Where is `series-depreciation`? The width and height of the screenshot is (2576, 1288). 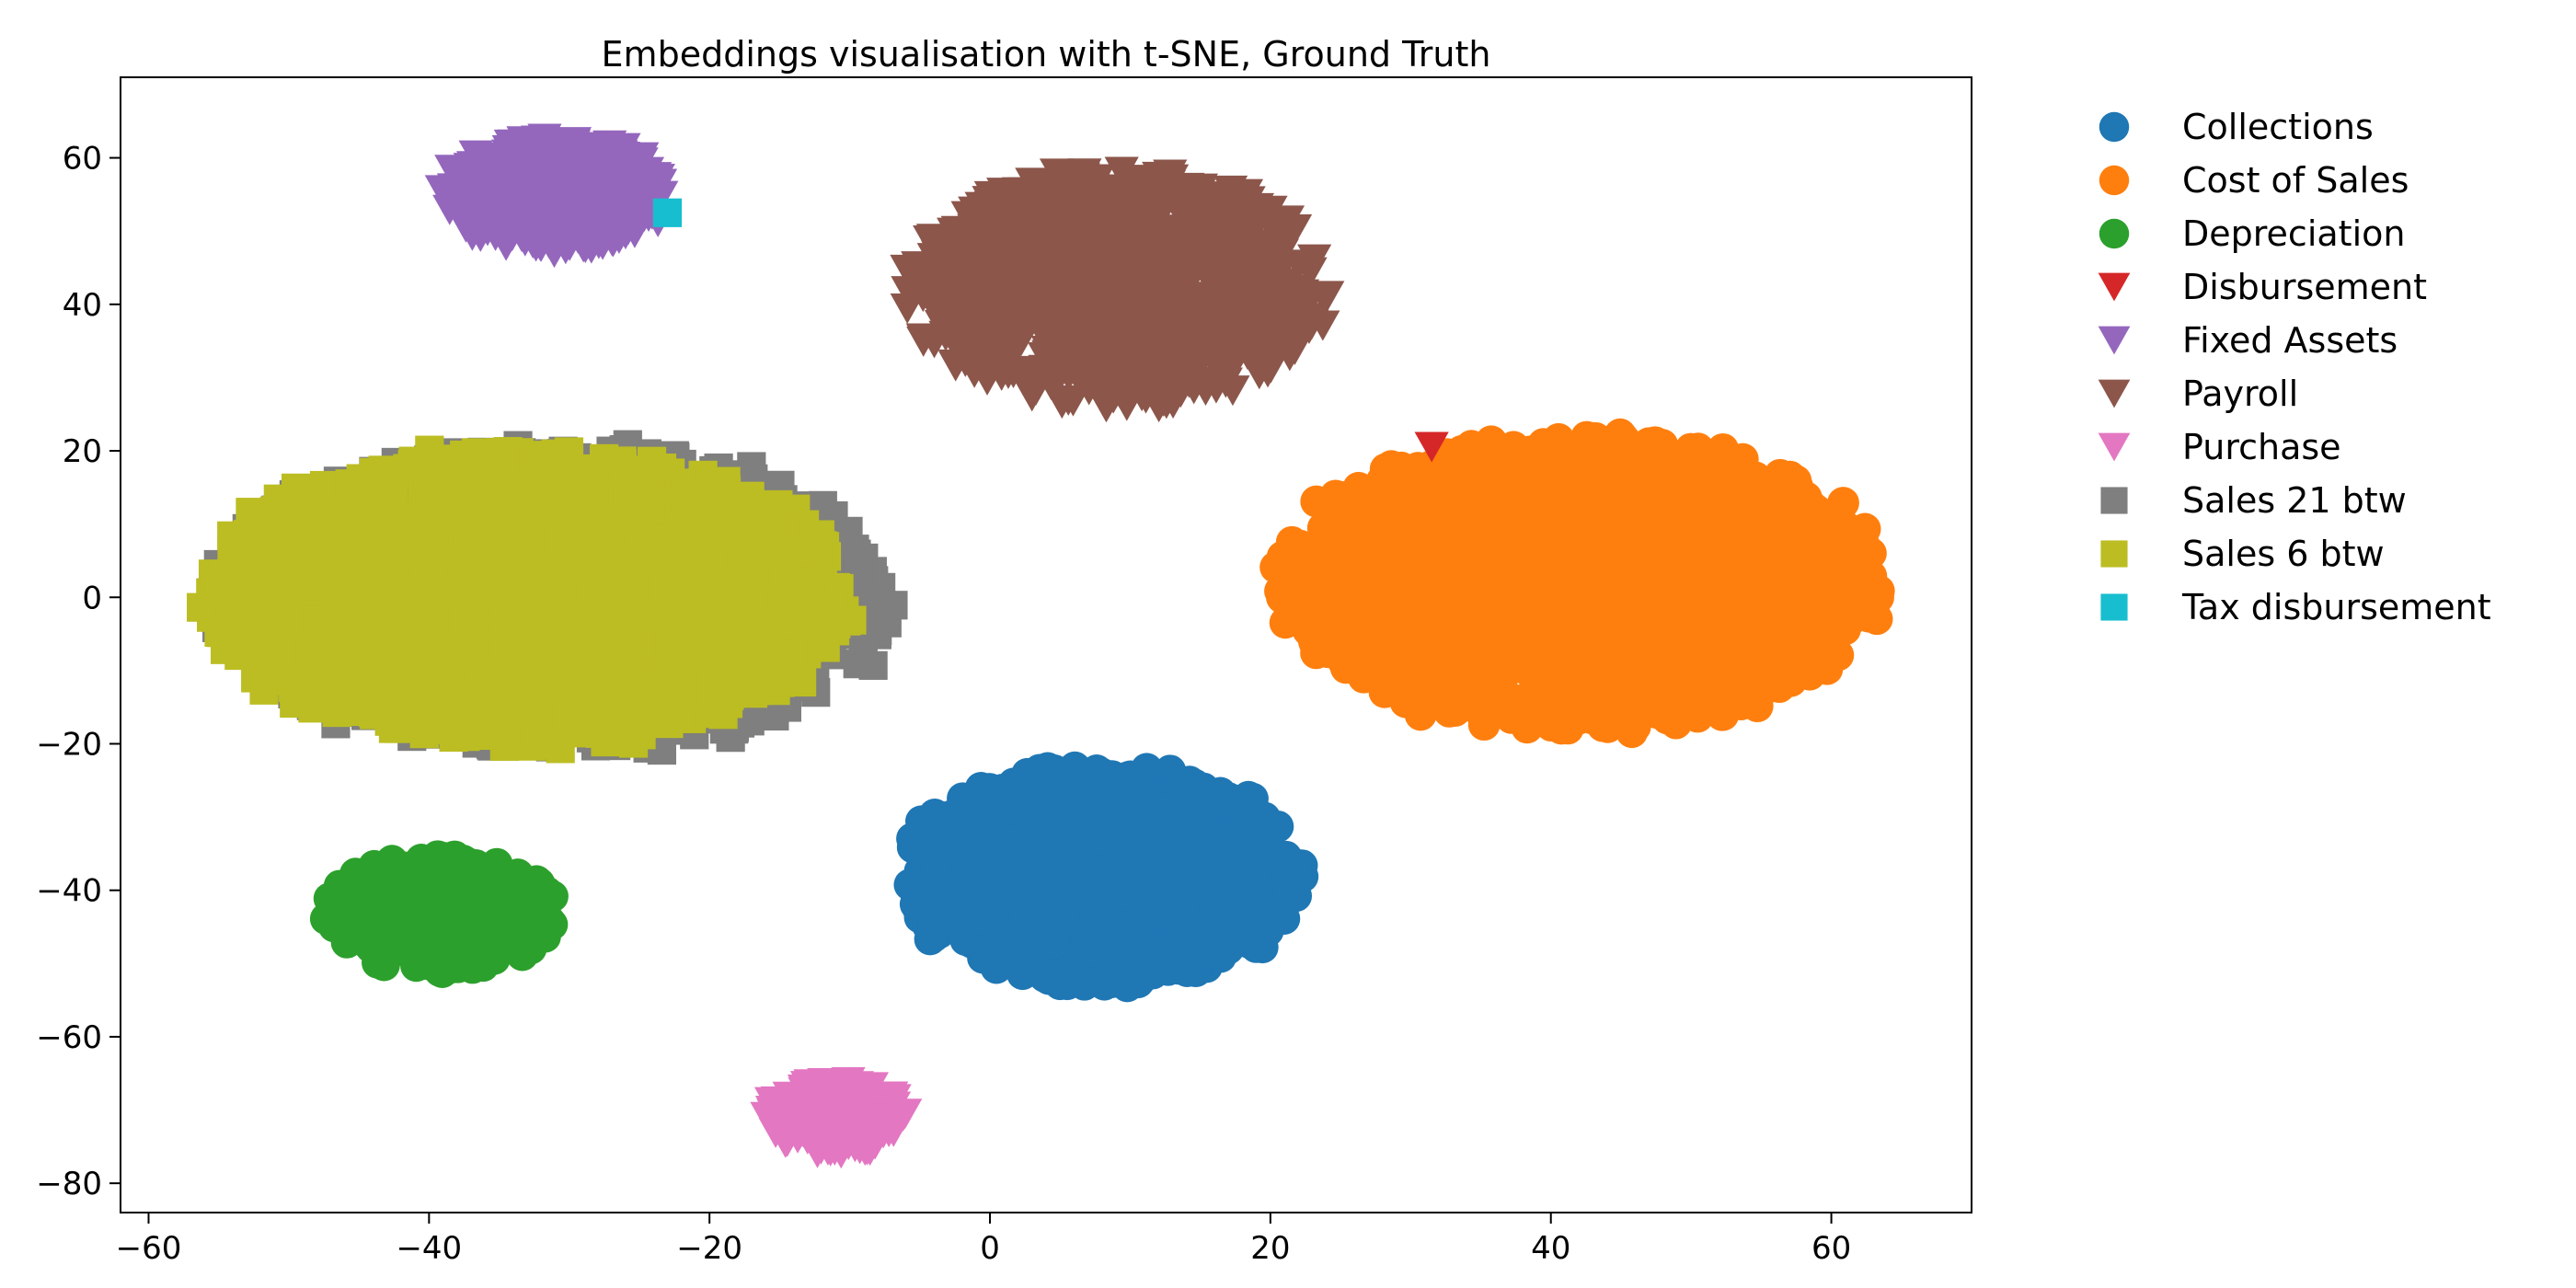 series-depreciation is located at coordinates (439, 914).